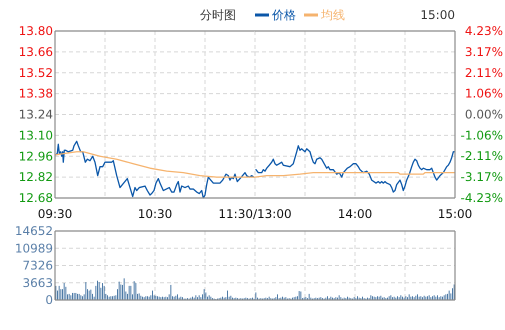  What do you see at coordinates (481, 135) in the screenshot?
I see `text: -1.06%` at bounding box center [481, 135].